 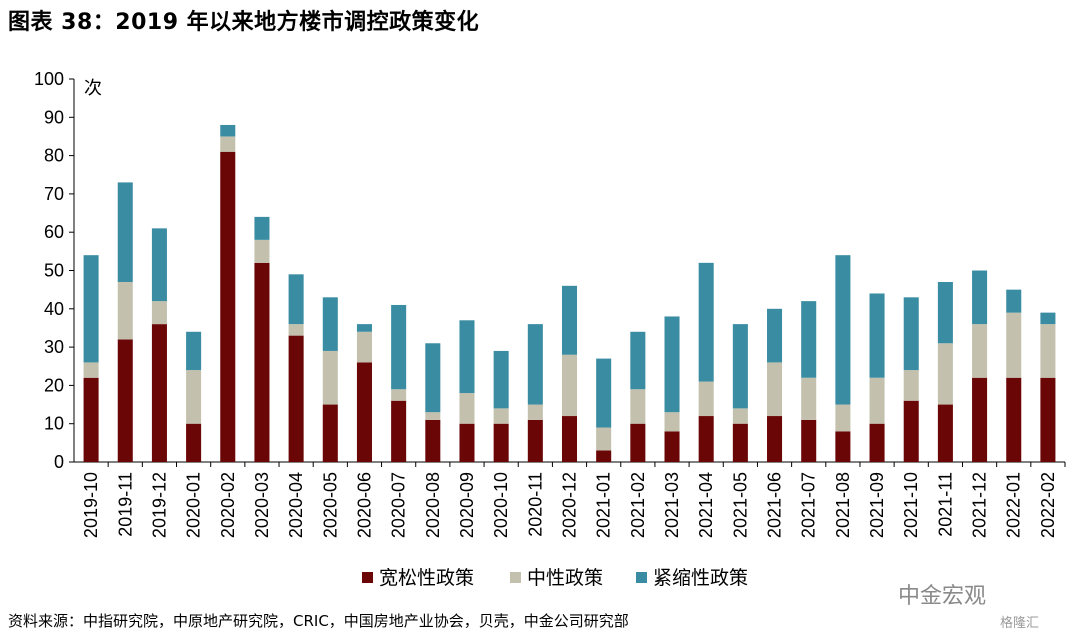 I want to click on y-tick-label: 40, so click(x=54, y=309).